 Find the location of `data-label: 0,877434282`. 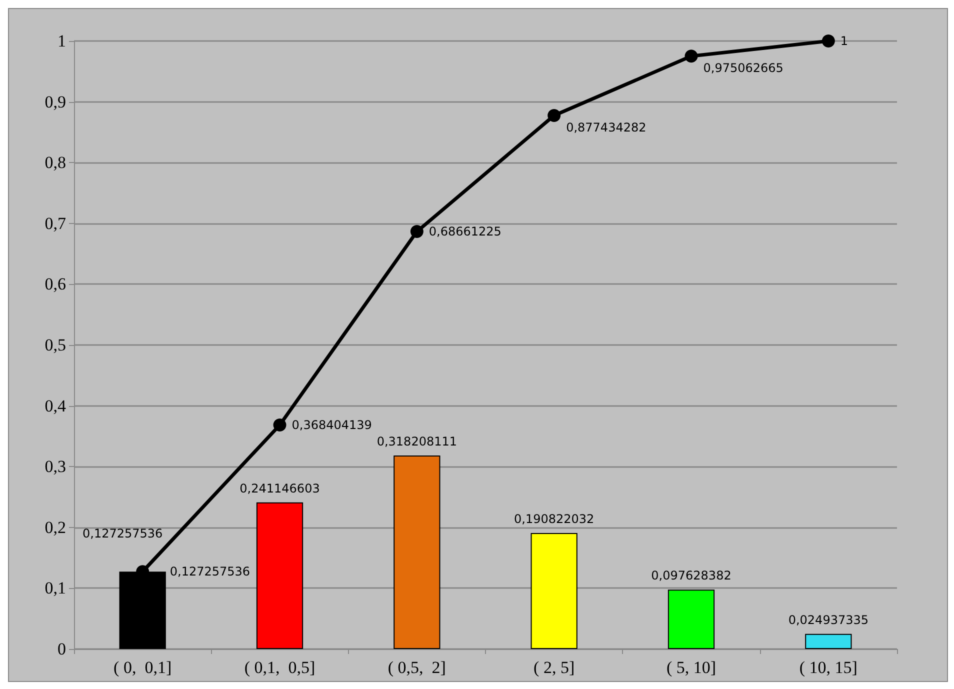

data-label: 0,877434282 is located at coordinates (606, 127).